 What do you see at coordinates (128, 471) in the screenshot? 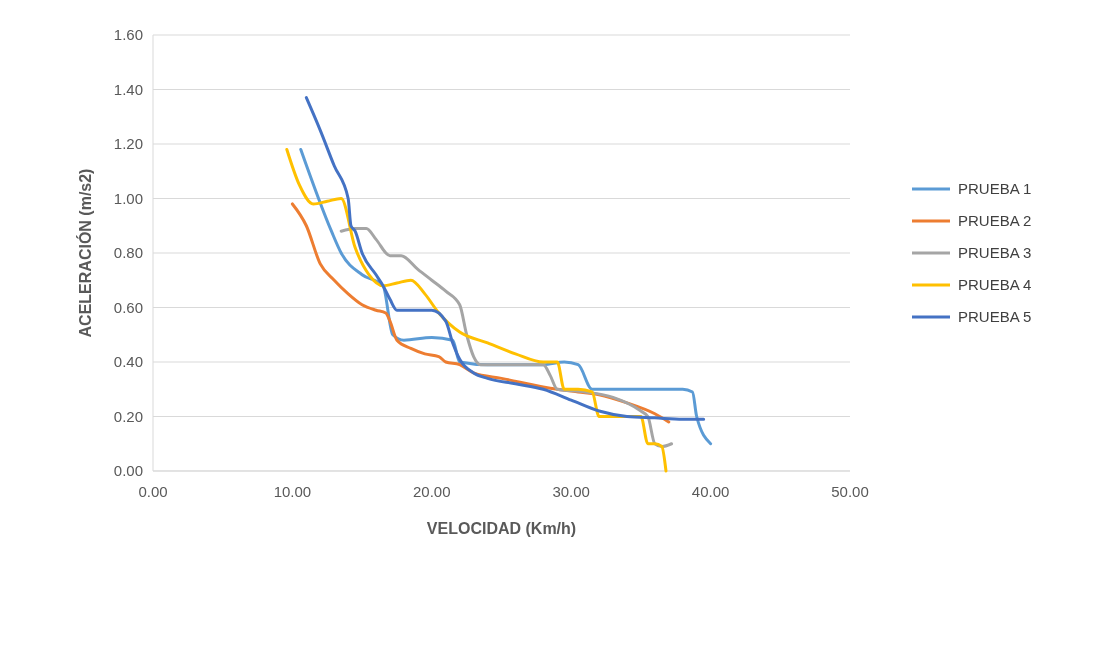
I see `y-tick-label: 0.00` at bounding box center [128, 471].